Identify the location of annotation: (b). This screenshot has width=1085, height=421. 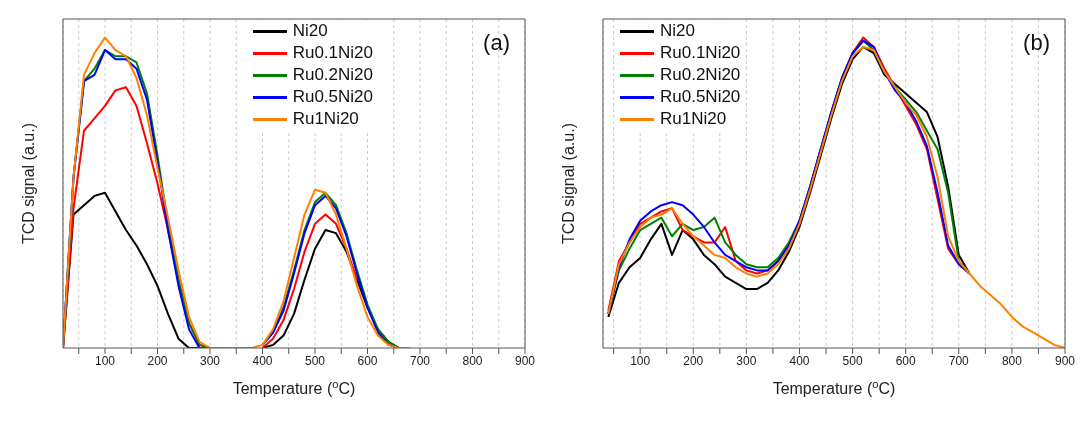
(1036, 43).